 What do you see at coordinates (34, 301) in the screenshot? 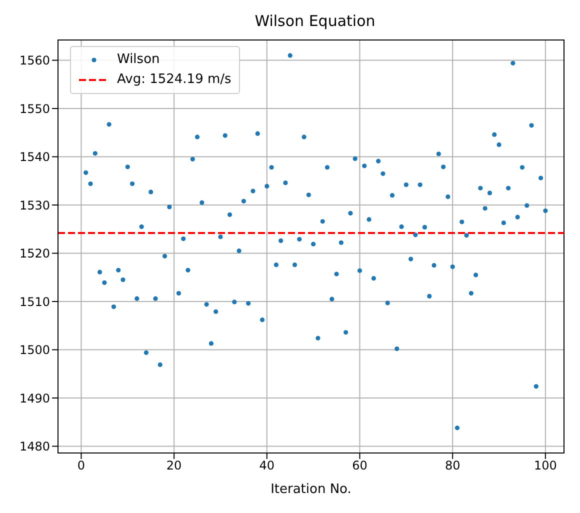
I see `y-tick-label: 1510` at bounding box center [34, 301].